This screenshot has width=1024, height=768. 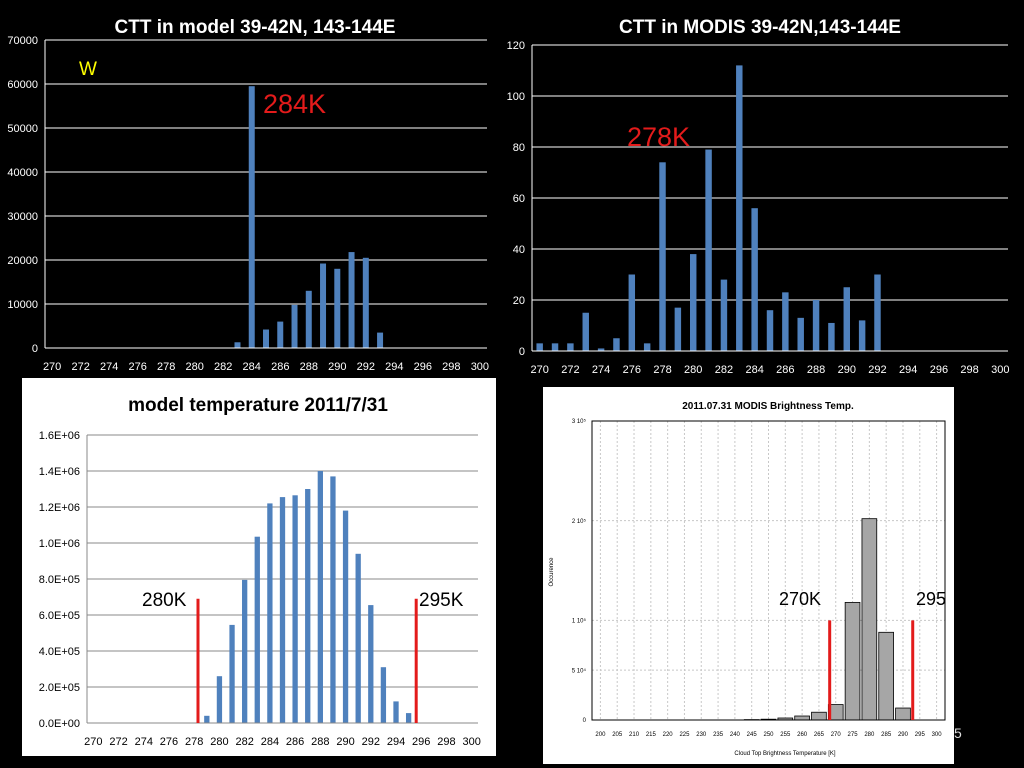 What do you see at coordinates (88, 69) in the screenshot?
I see `annotation-w: W` at bounding box center [88, 69].